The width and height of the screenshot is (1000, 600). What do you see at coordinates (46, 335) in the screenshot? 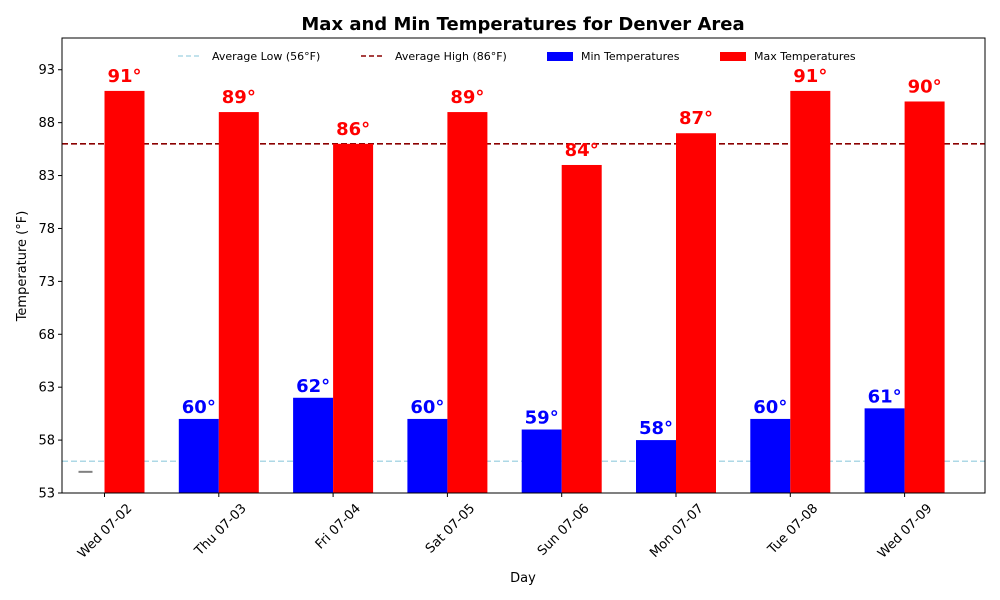
I see `y-tick-label: 68` at bounding box center [46, 335].